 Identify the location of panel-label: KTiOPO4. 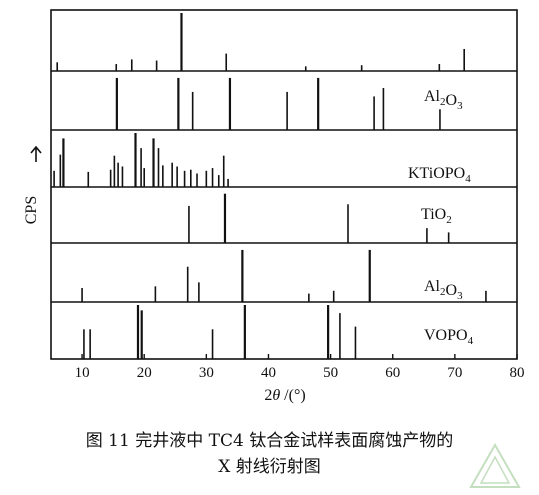
(439, 175).